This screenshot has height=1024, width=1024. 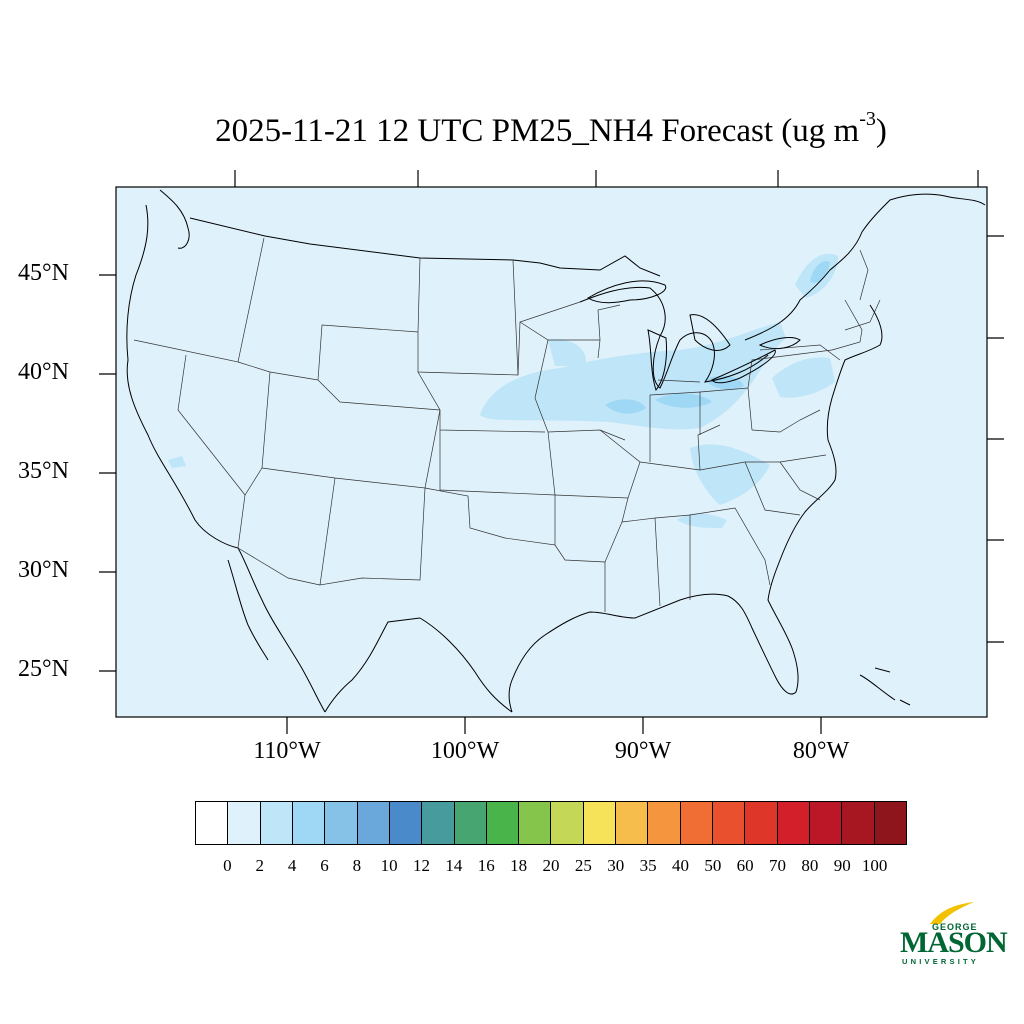 What do you see at coordinates (955, 927) in the screenshot?
I see `logo-george-text: GEORGE` at bounding box center [955, 927].